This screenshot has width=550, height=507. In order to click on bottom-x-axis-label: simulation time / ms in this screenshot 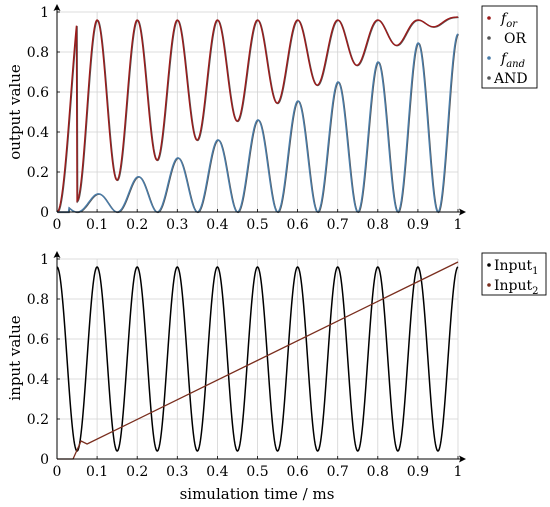, I will do `click(257, 494)`.